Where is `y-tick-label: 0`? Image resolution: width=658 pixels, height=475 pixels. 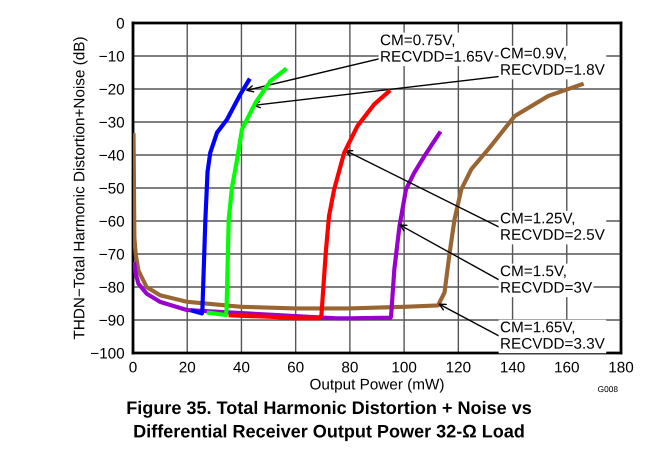 y-tick-label: 0 is located at coordinates (120, 23).